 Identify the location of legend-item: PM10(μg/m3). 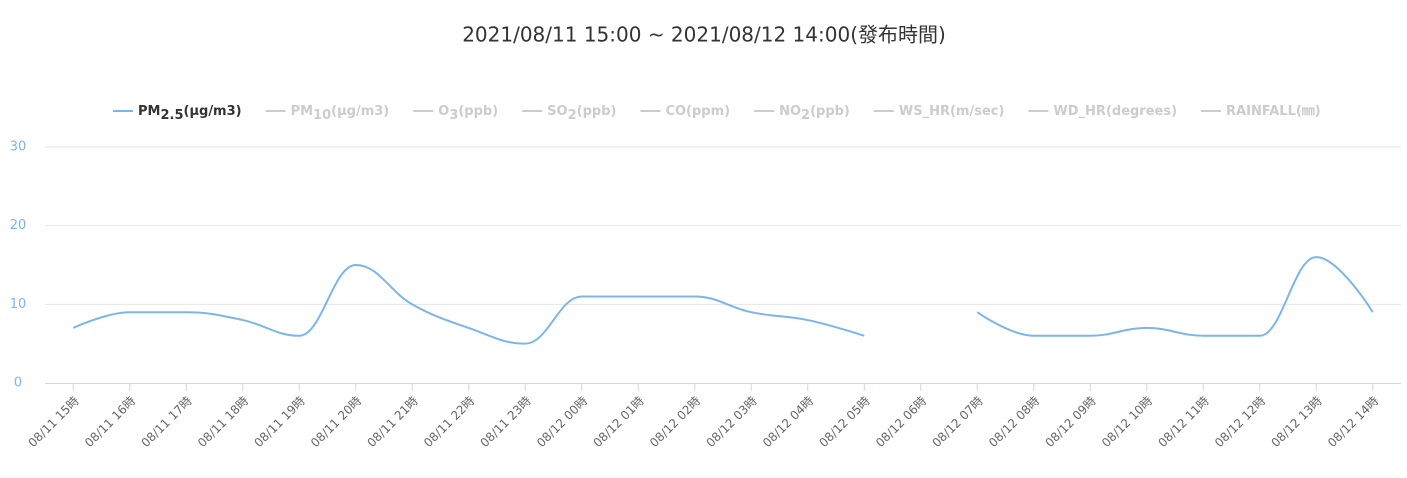
(340, 113).